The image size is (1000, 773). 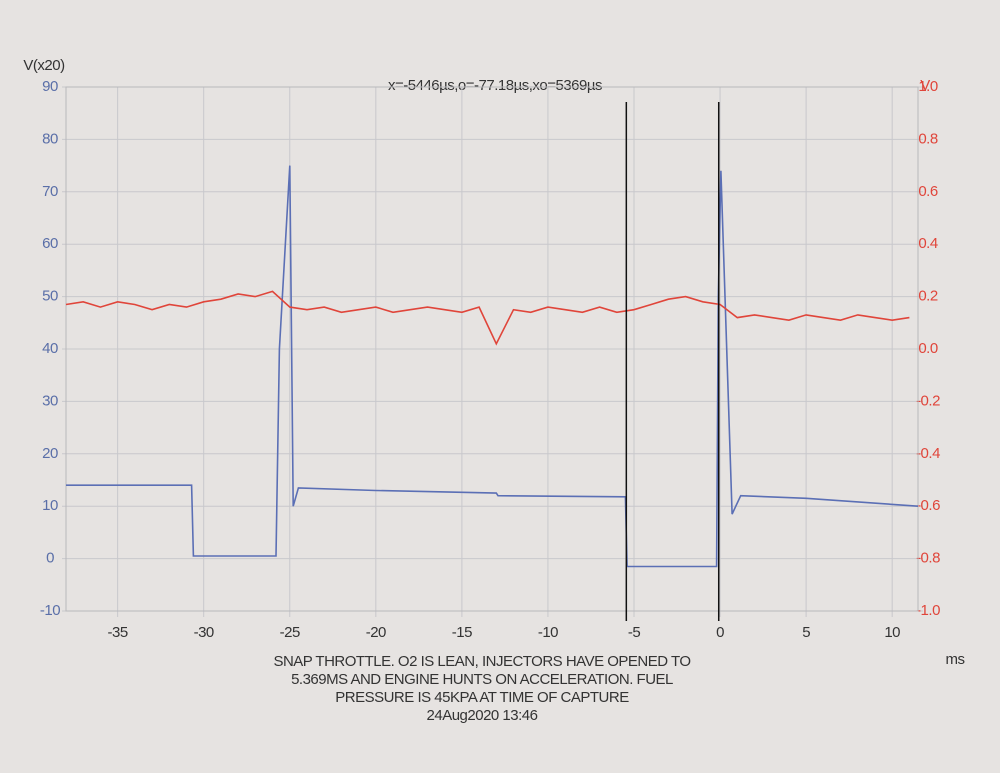 I want to click on y2-tick-label: -1.0, so click(x=928, y=610).